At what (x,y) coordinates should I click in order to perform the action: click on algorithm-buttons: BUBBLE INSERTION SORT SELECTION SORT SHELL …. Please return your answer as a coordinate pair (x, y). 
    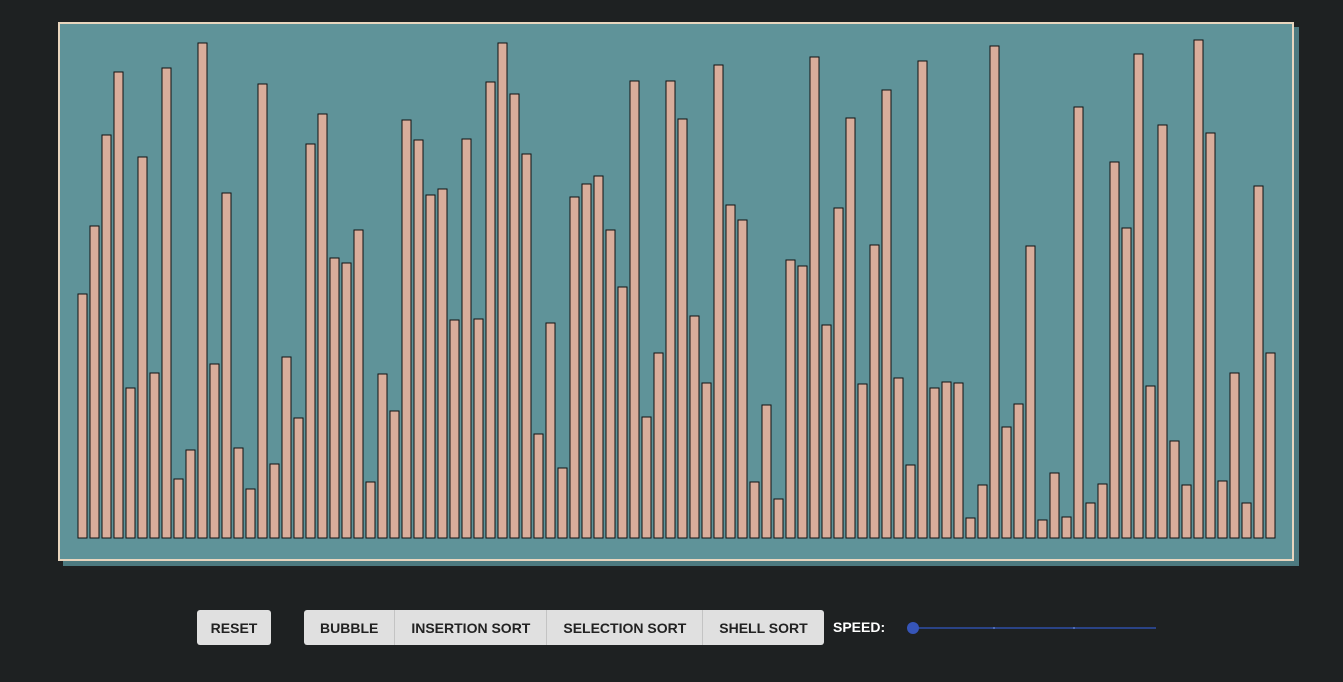
    Looking at the image, I should click on (564, 627).